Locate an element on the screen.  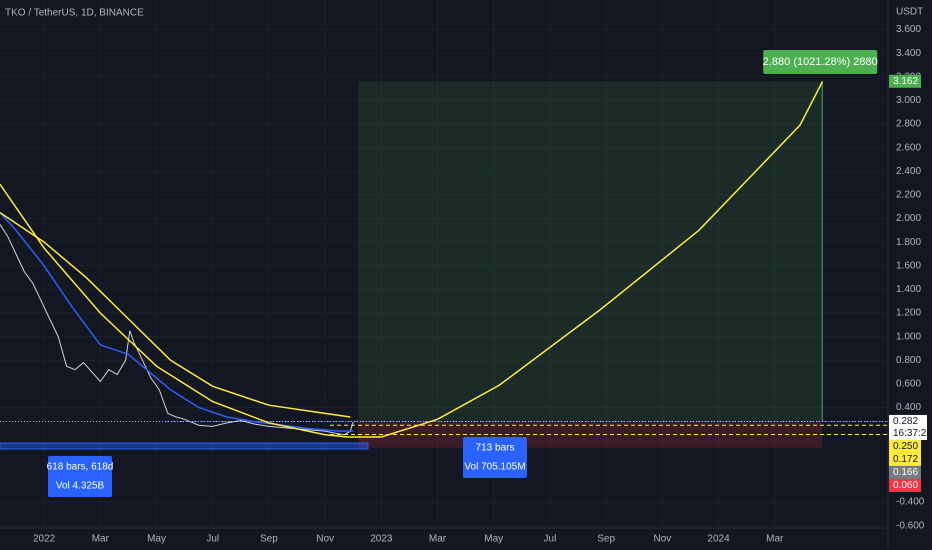
y-tick-label: 1.200 is located at coordinates (908, 313).